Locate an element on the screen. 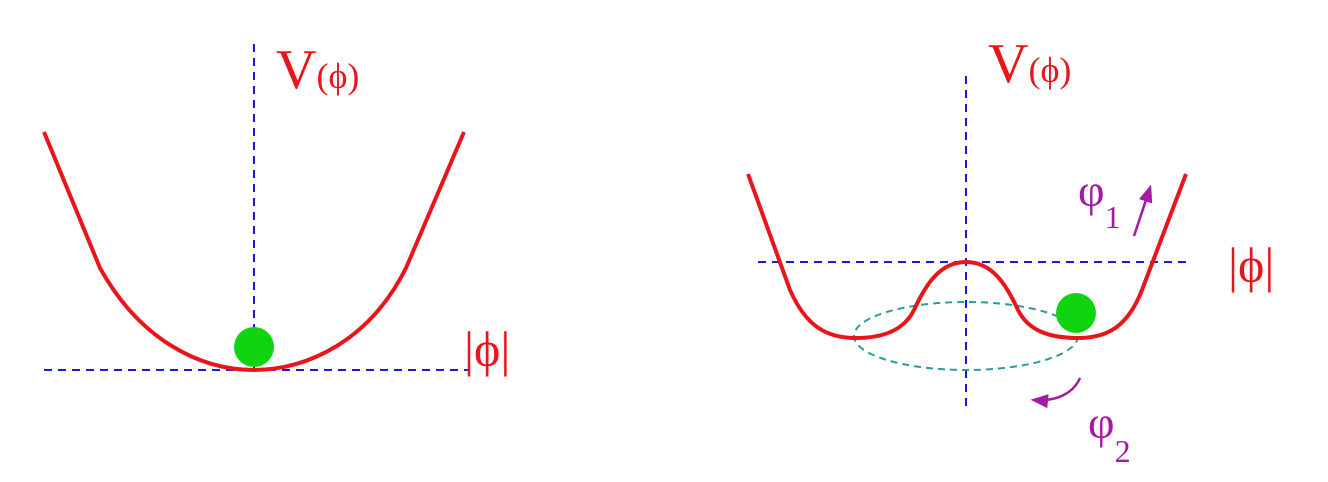 Image resolution: width=1328 pixels, height=482 pixels. mode-2-label: φ2 is located at coordinates (1109, 433).